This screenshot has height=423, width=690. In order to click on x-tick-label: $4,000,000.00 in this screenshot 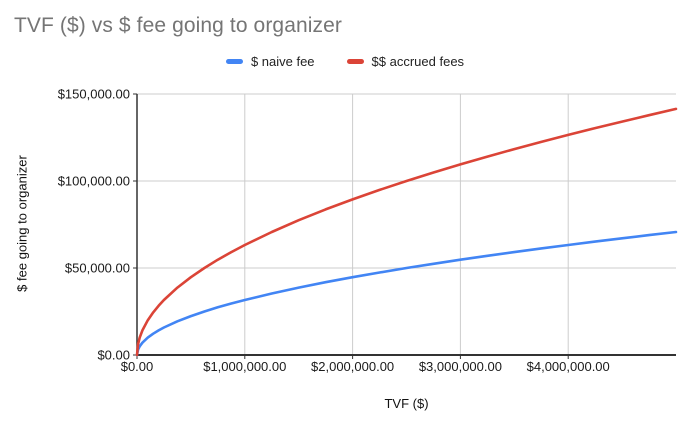, I will do `click(568, 366)`.